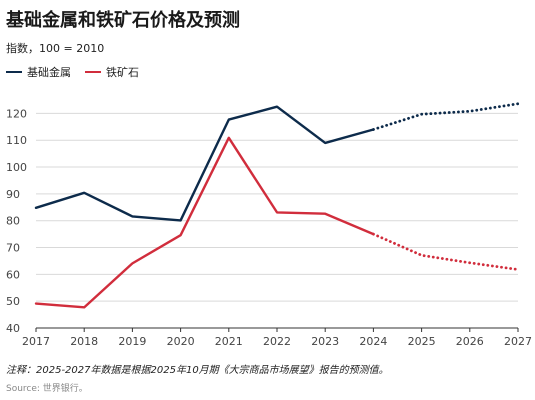 The height and width of the screenshot is (400, 535). I want to click on legend-swatch-iron-ore, so click(93, 72).